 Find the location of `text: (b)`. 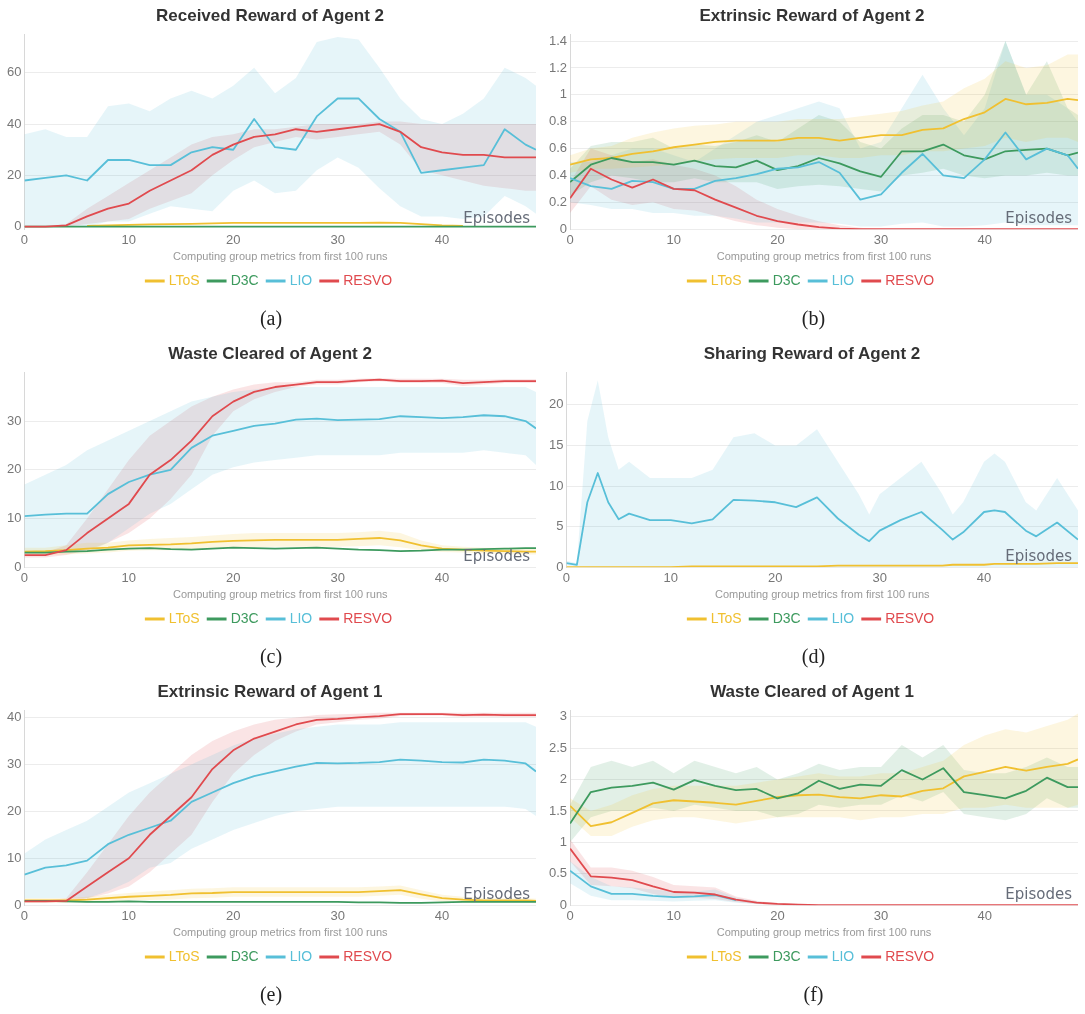

text: (b) is located at coordinates (813, 319).